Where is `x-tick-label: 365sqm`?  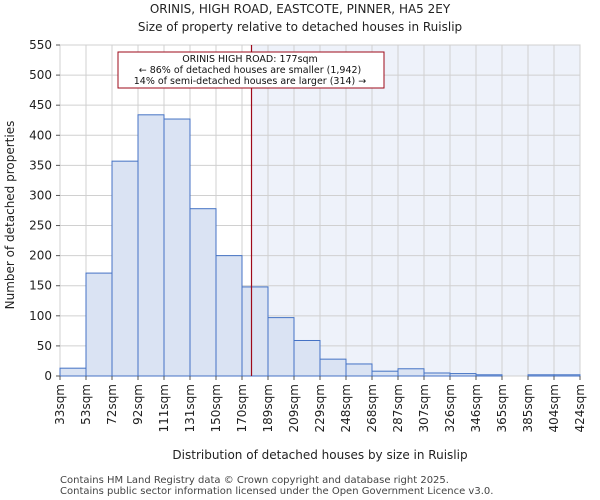
x-tick-label: 365sqm is located at coordinates (502, 408).